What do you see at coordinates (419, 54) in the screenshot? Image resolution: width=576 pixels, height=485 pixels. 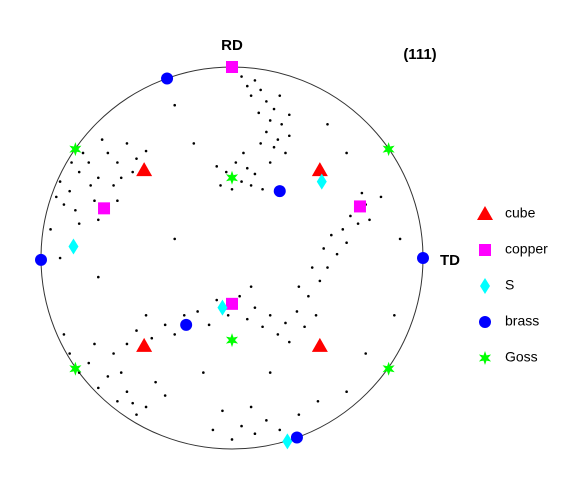 I see `chart-title: (111)` at bounding box center [419, 54].